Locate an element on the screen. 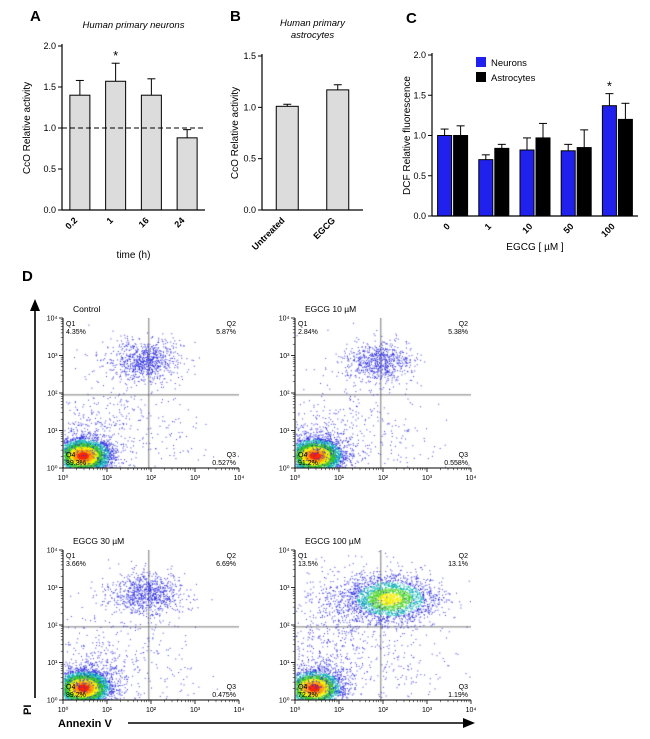 Image resolution: width=650 pixels, height=739 pixels. panel-label-a: A is located at coordinates (35, 16).